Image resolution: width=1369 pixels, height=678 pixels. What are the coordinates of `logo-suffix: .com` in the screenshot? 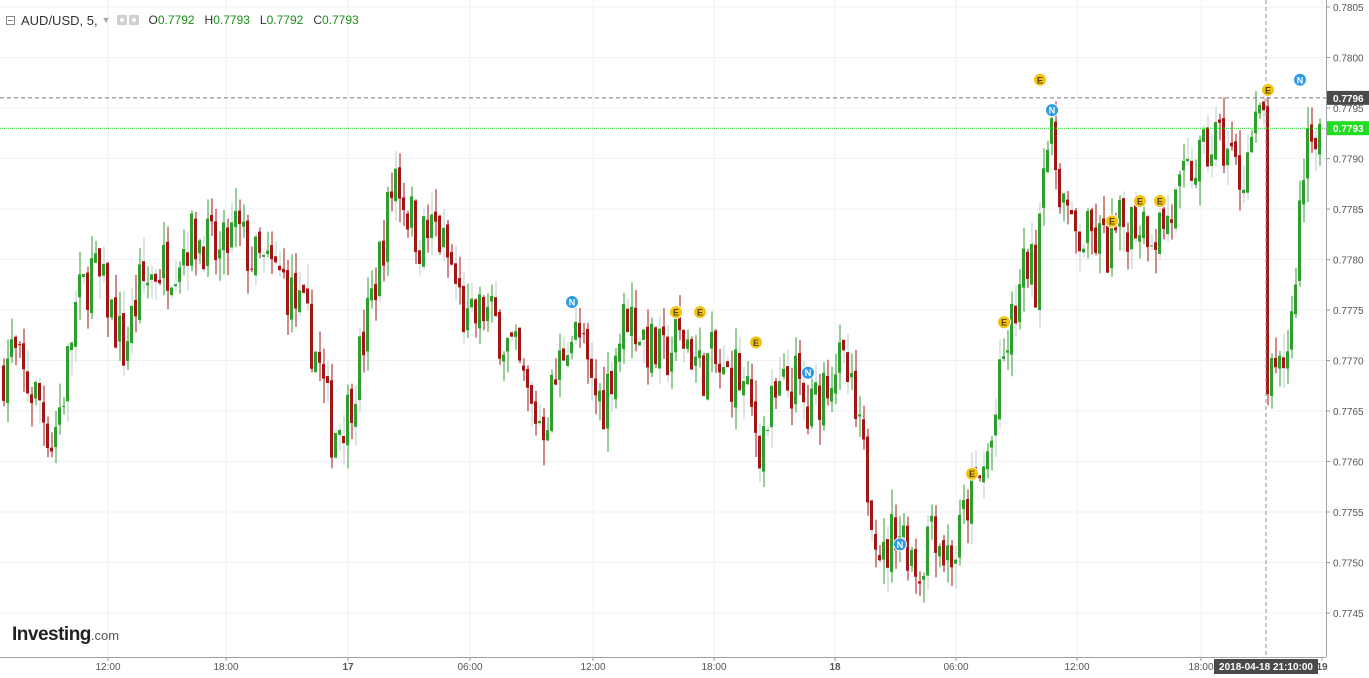 It's located at (105, 635).